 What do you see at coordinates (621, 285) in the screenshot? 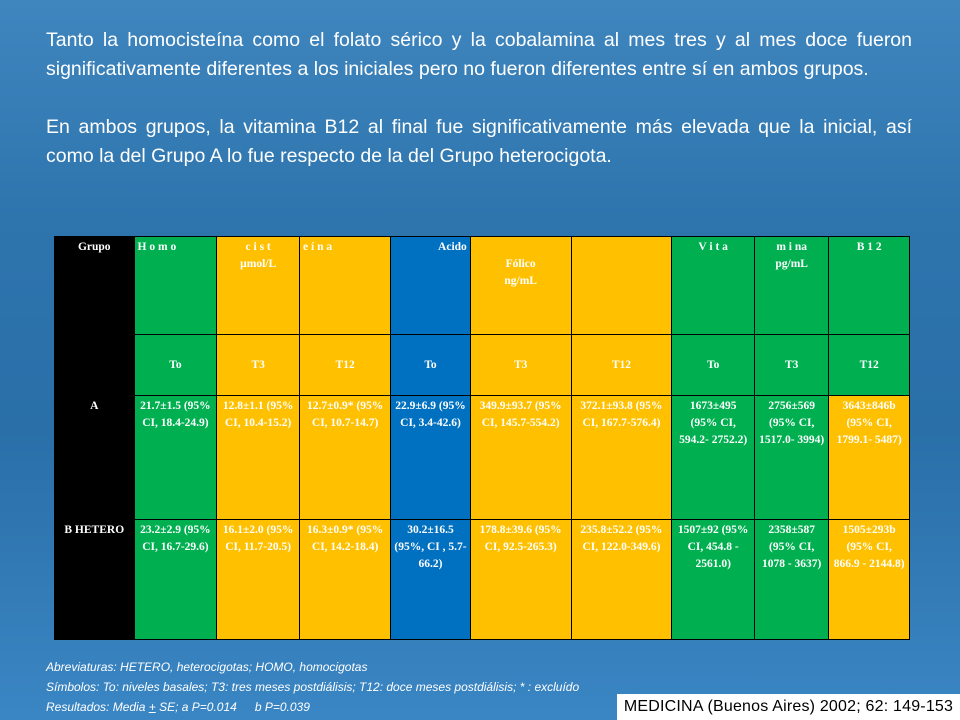
I see `header-empty` at bounding box center [621, 285].